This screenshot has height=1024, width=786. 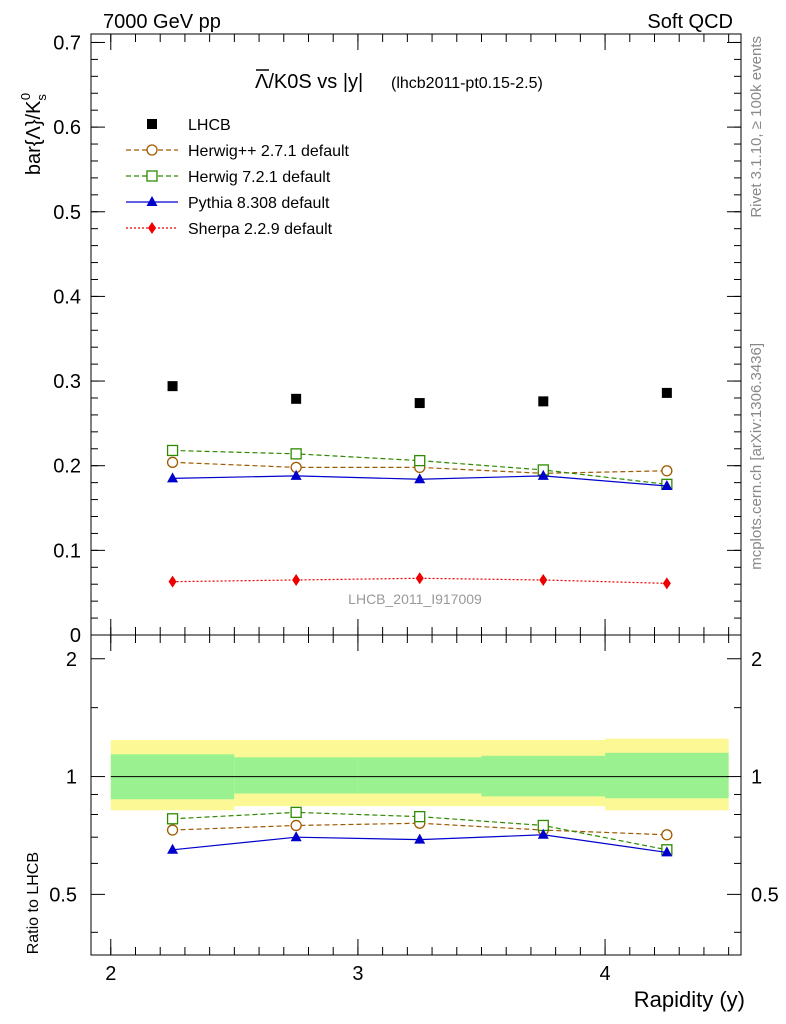 What do you see at coordinates (67, 128) in the screenshot?
I see `y-tick-label: 0.6` at bounding box center [67, 128].